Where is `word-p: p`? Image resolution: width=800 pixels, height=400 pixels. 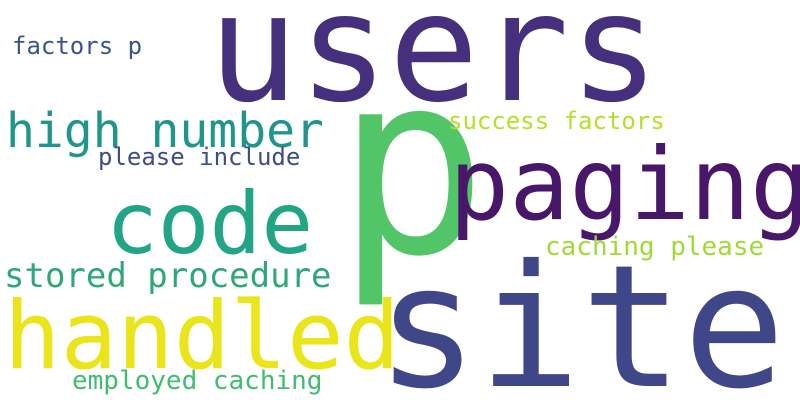
word-p: p is located at coordinates (412, 165).